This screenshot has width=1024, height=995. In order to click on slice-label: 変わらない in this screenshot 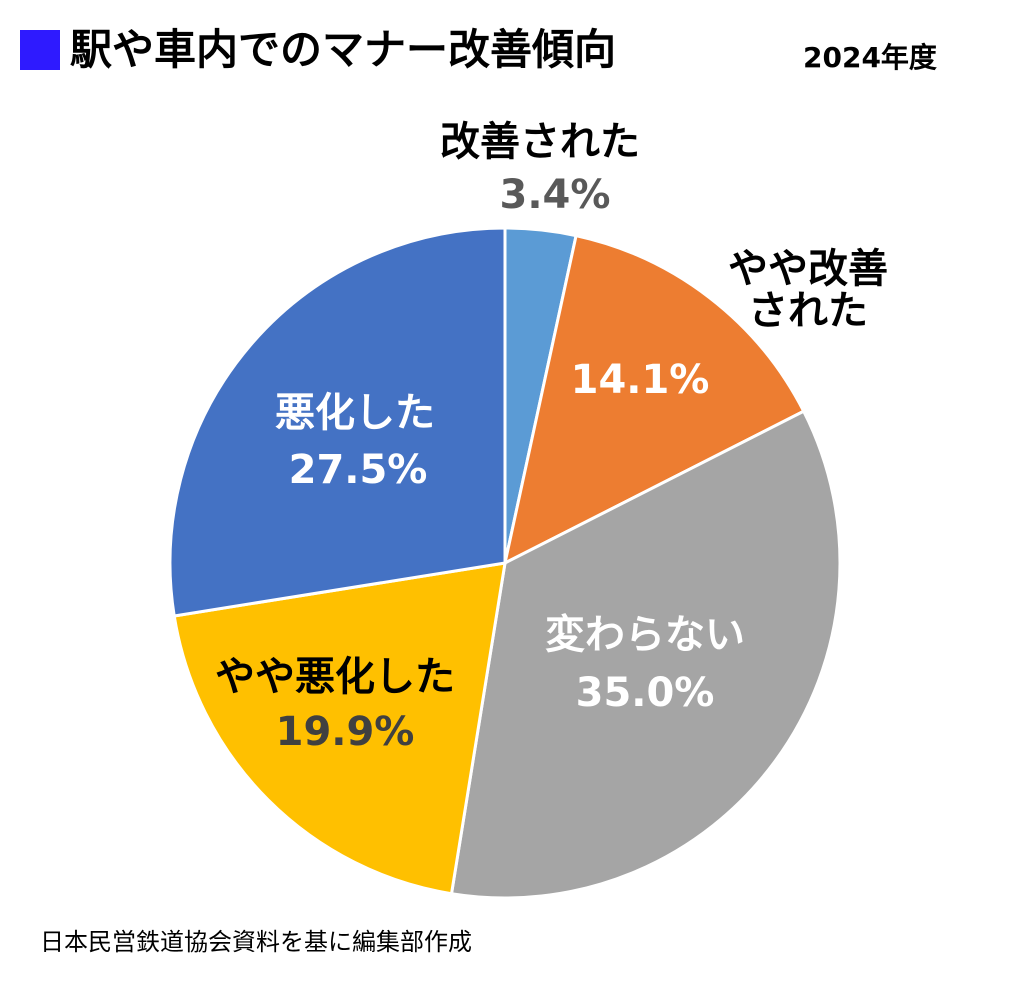, I will do `click(645, 635)`.